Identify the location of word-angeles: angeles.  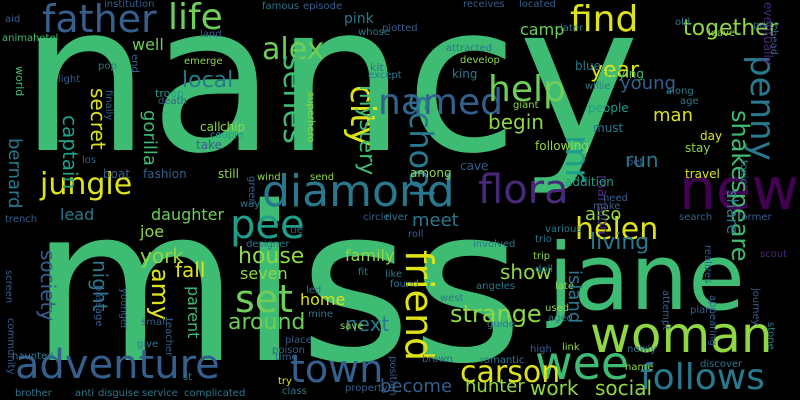
(496, 286).